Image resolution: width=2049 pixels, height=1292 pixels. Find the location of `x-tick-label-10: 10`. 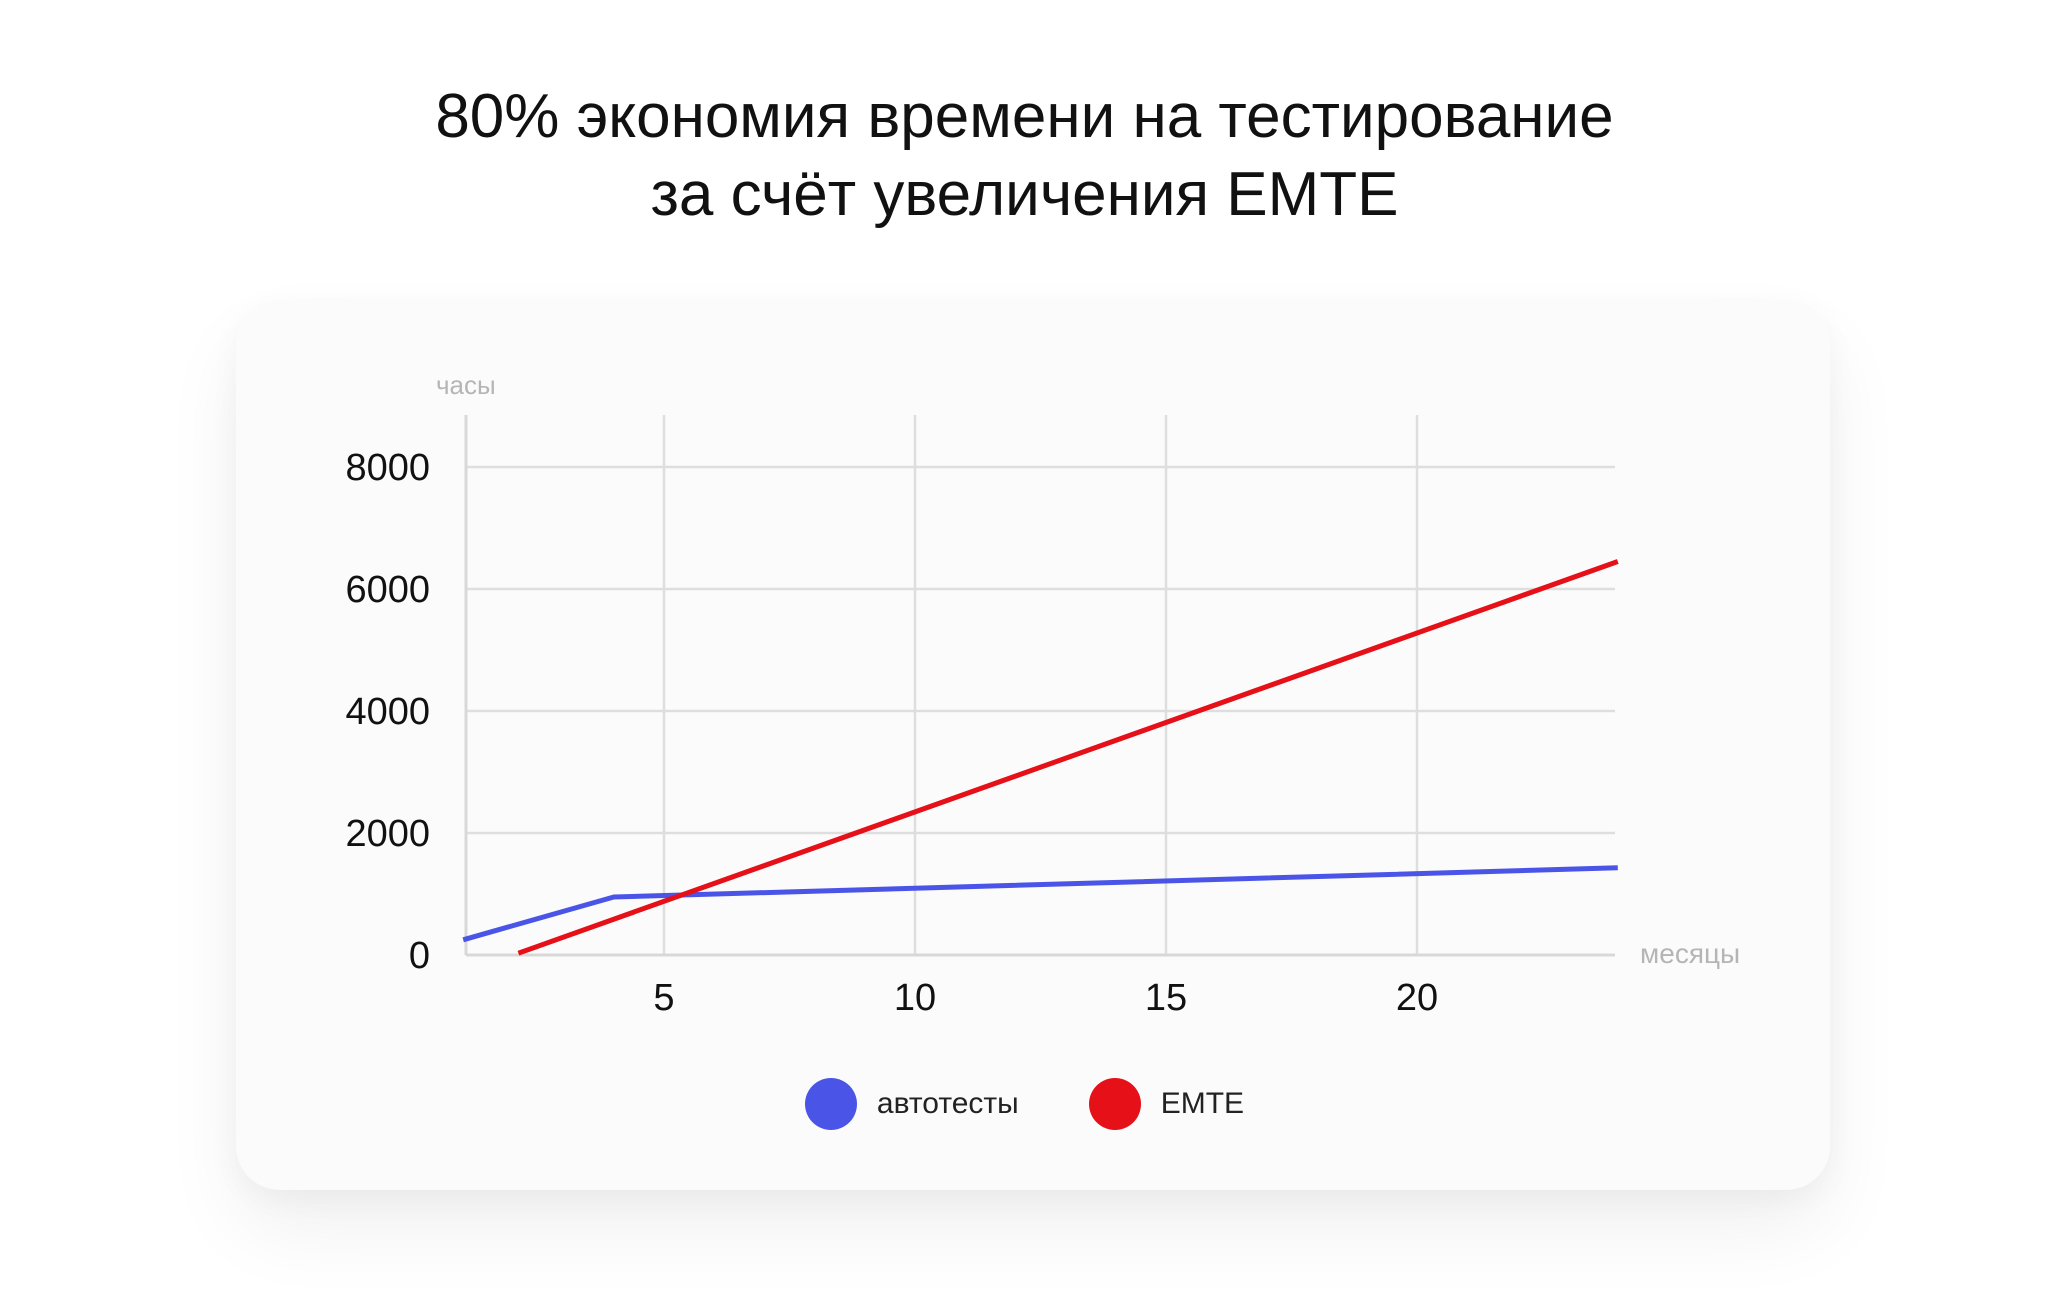

x-tick-label-10: 10 is located at coordinates (915, 998).